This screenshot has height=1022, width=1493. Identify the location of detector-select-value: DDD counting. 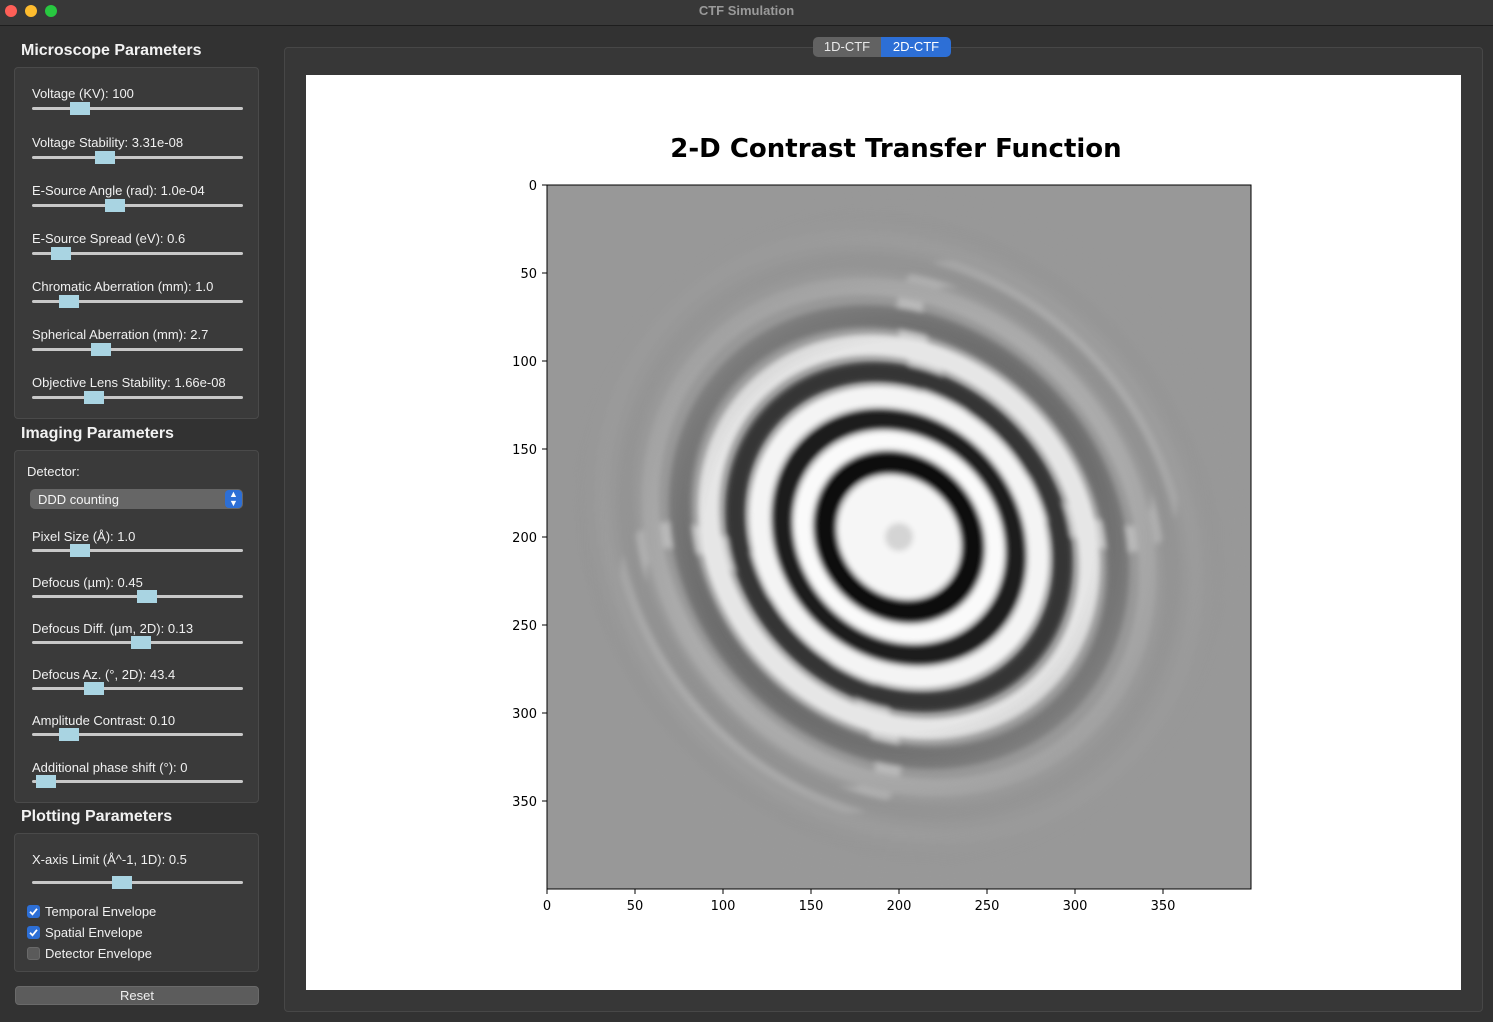
(78, 499).